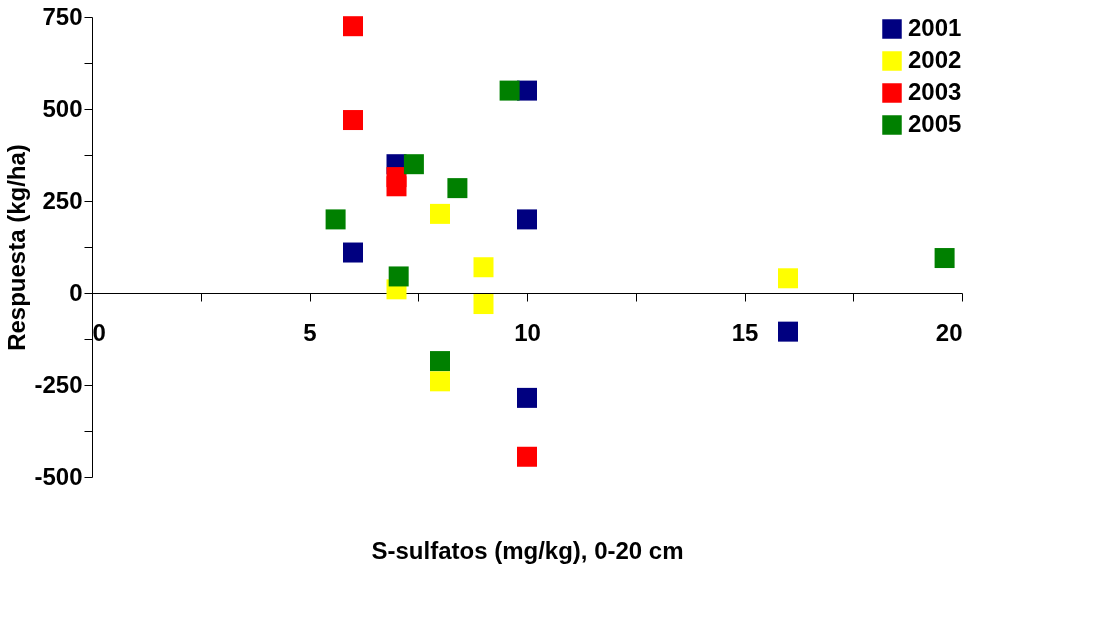 This screenshot has height=634, width=1110. What do you see at coordinates (935, 59) in the screenshot?
I see `legend-label: 2002` at bounding box center [935, 59].